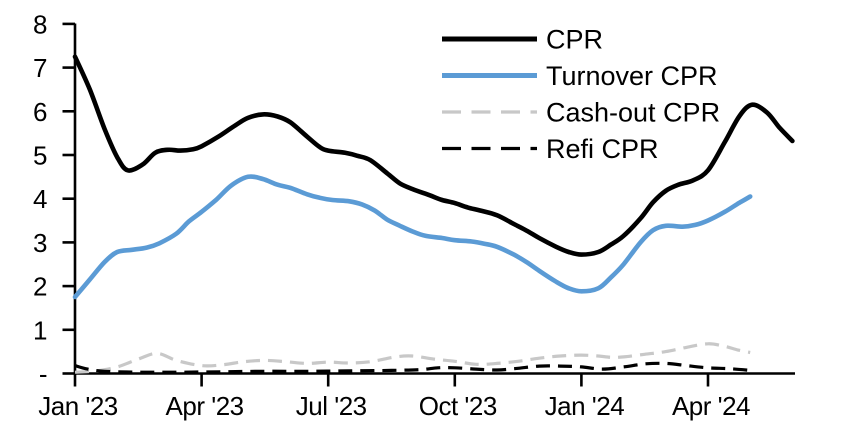 This screenshot has width=852, height=430. Describe the element at coordinates (331, 406) in the screenshot. I see `x-tick-label: Jul '23` at that location.